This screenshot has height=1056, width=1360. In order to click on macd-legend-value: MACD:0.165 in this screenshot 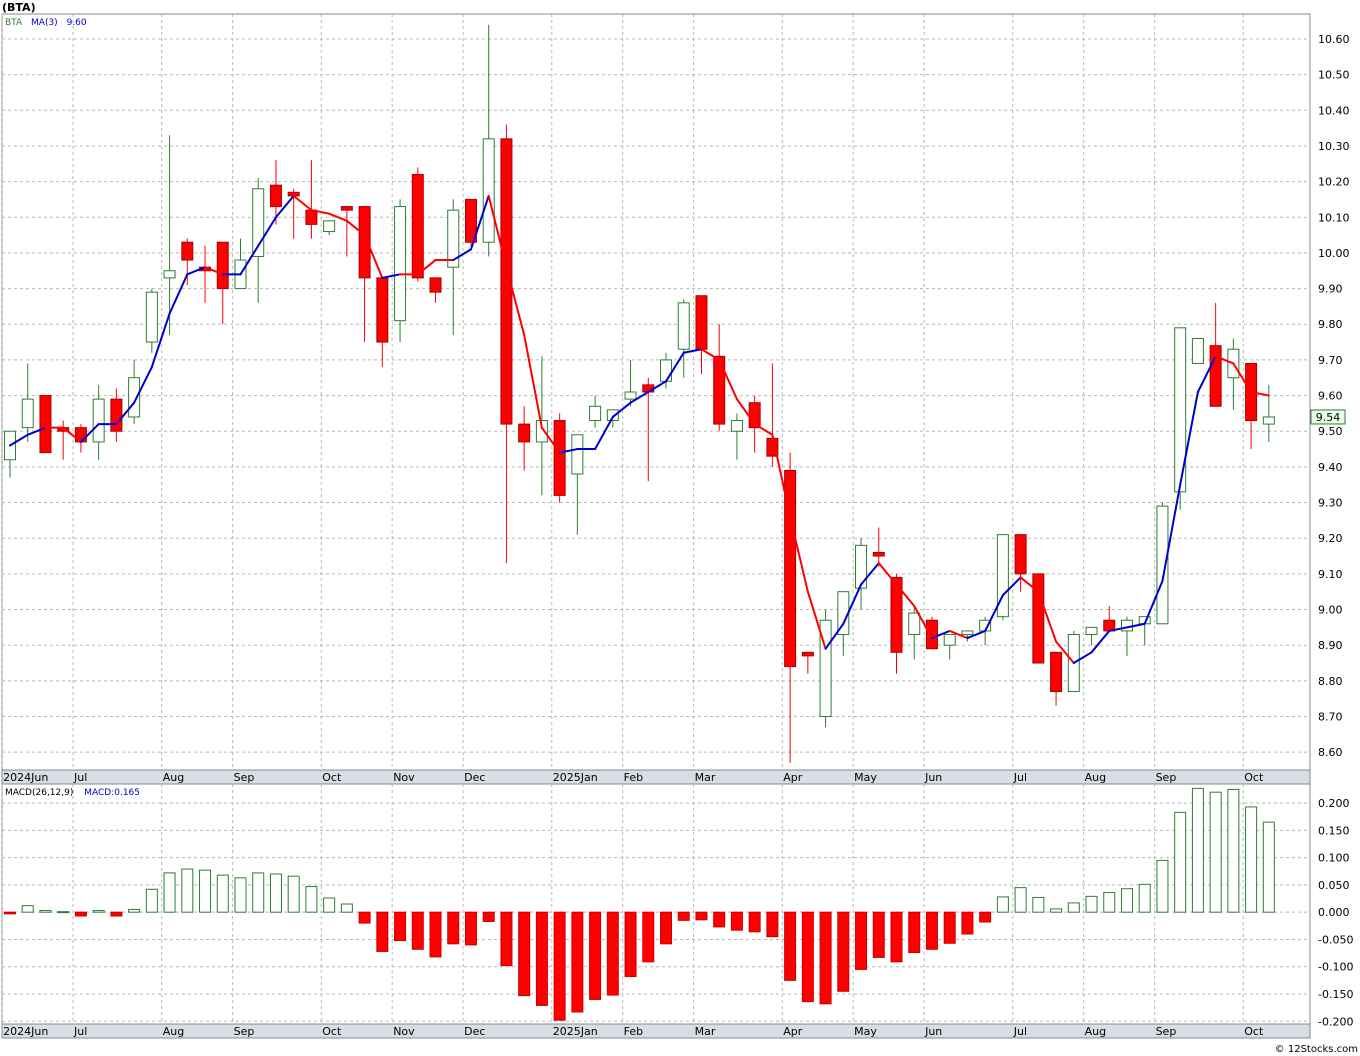, I will do `click(112, 793)`.